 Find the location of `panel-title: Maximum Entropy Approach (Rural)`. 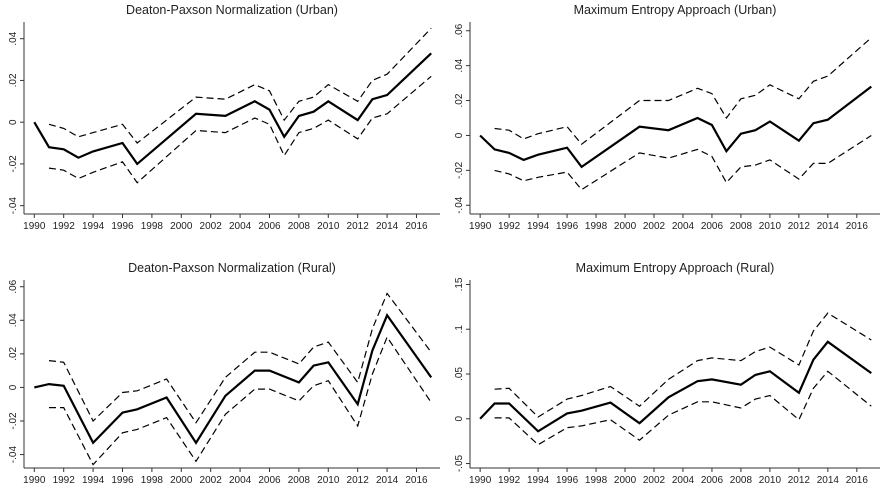

panel-title: Maximum Entropy Approach (Rural) is located at coordinates (675, 268).